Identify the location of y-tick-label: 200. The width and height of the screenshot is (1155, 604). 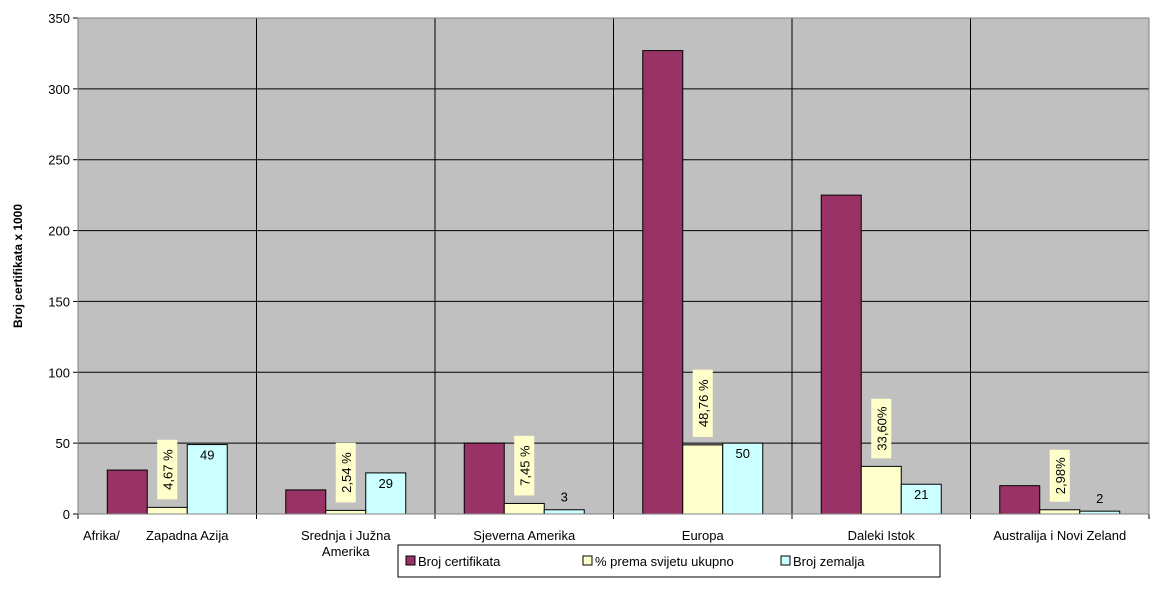
(59, 231).